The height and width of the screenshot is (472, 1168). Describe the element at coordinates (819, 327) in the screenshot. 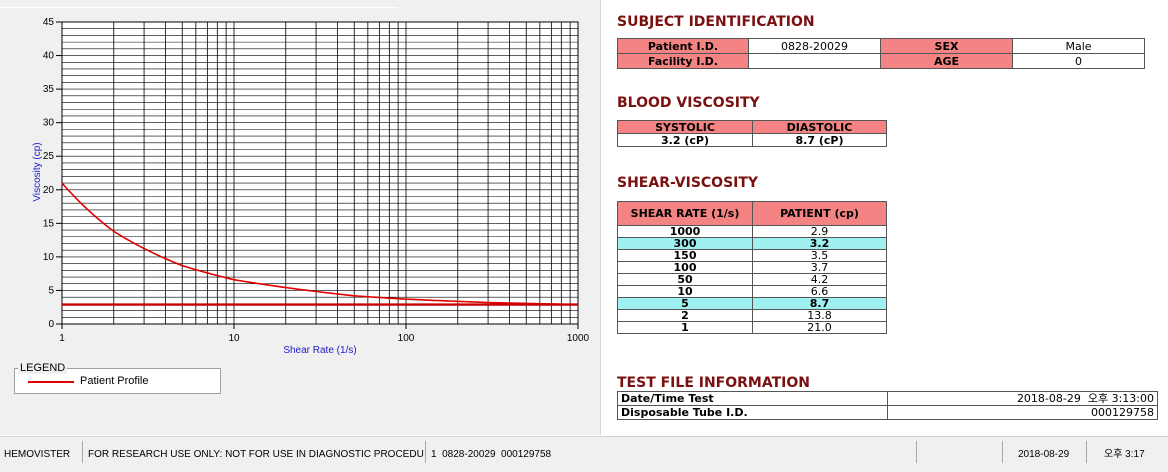

I see `patient-value-cell: 21.0` at that location.